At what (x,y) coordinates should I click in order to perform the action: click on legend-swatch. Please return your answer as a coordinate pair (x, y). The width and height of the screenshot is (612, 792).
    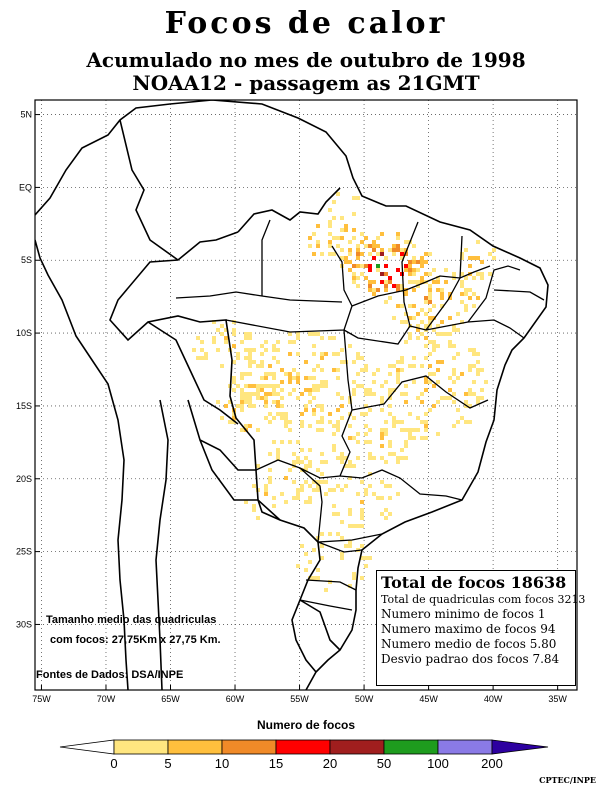
    Looking at the image, I should click on (465, 747).